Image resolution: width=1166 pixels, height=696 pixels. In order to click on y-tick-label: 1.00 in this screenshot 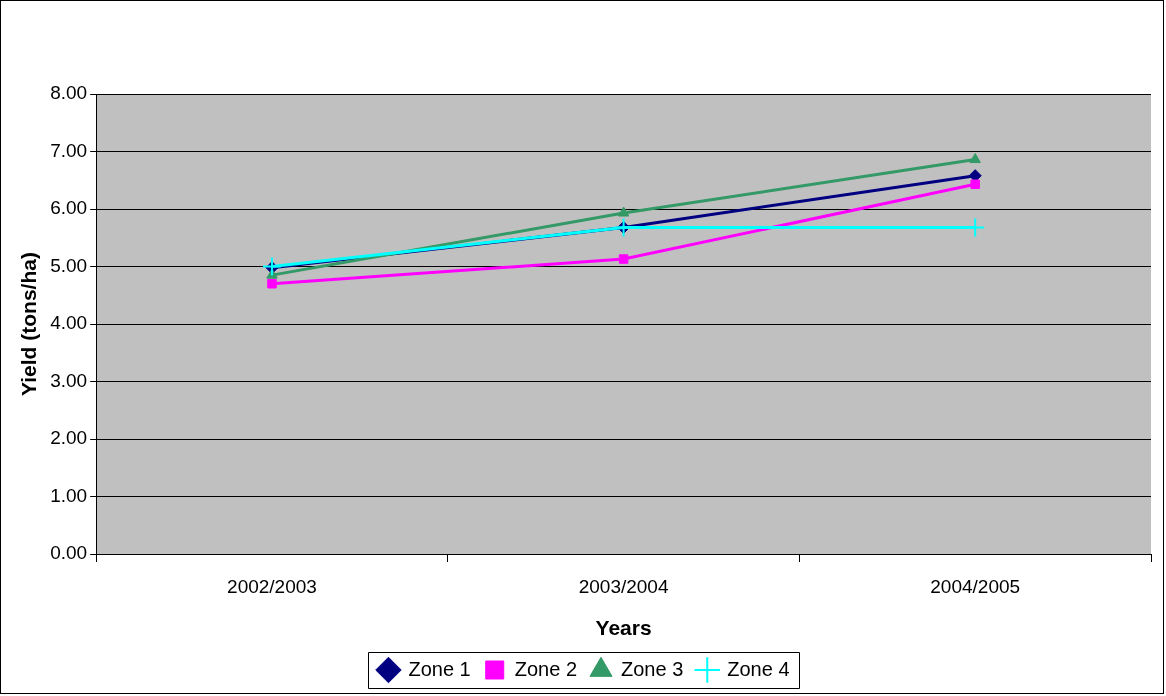, I will do `click(69, 495)`.